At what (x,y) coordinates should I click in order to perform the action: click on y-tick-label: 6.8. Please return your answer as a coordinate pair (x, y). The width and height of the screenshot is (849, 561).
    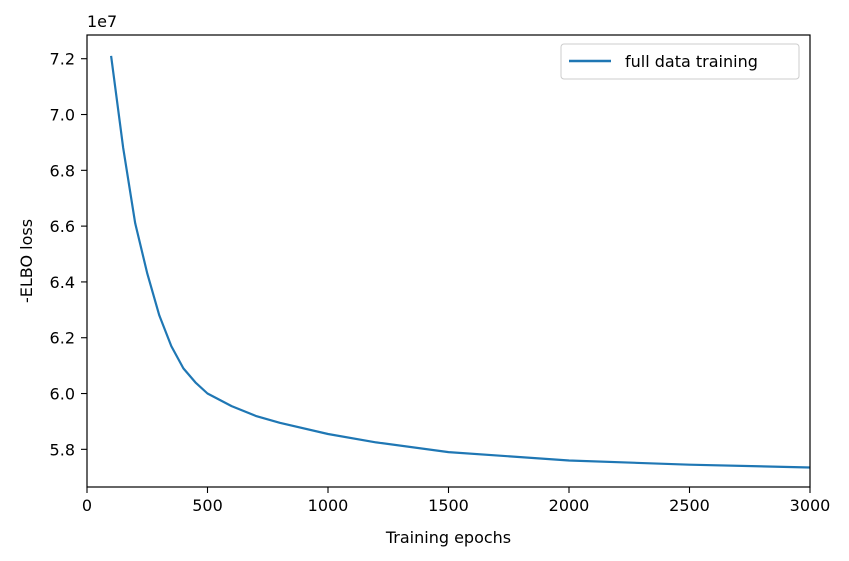
    Looking at the image, I should click on (62, 170).